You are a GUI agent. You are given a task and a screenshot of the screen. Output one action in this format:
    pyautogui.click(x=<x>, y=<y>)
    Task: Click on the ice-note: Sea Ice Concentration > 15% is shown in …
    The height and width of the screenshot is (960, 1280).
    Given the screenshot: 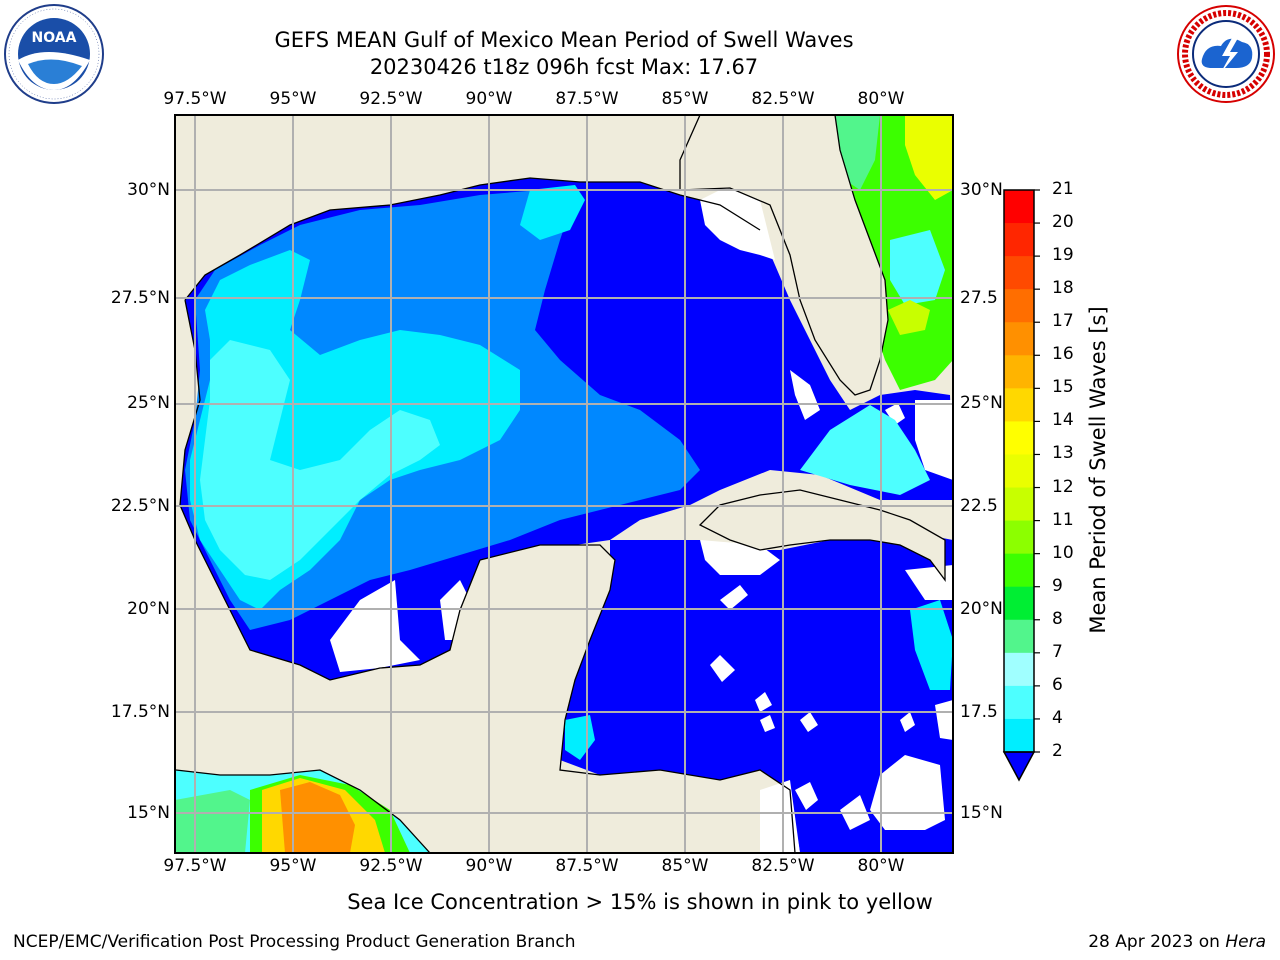 What is the action you would take?
    pyautogui.click(x=640, y=902)
    